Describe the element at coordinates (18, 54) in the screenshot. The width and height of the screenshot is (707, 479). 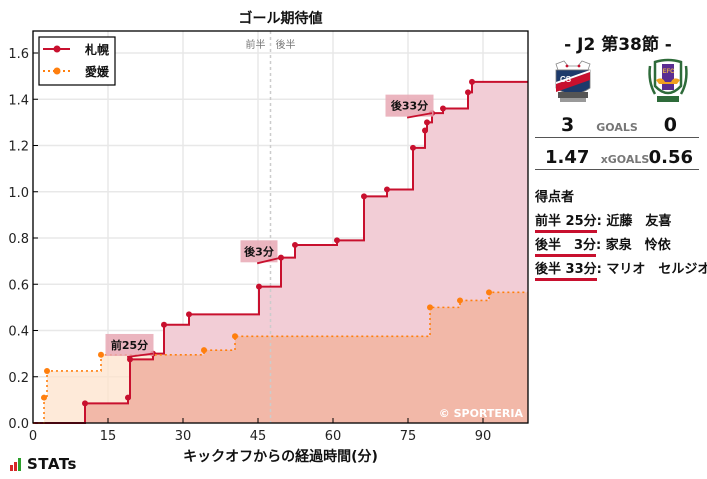
I see `y-tick-label: 1.6` at that location.